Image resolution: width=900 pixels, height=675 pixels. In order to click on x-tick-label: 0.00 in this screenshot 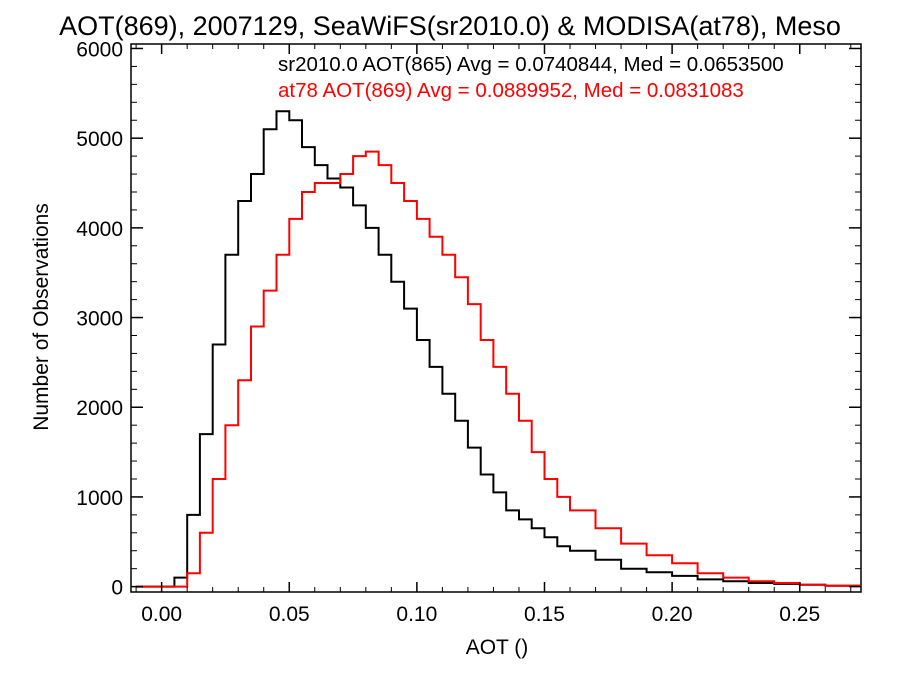, I will do `click(161, 614)`.